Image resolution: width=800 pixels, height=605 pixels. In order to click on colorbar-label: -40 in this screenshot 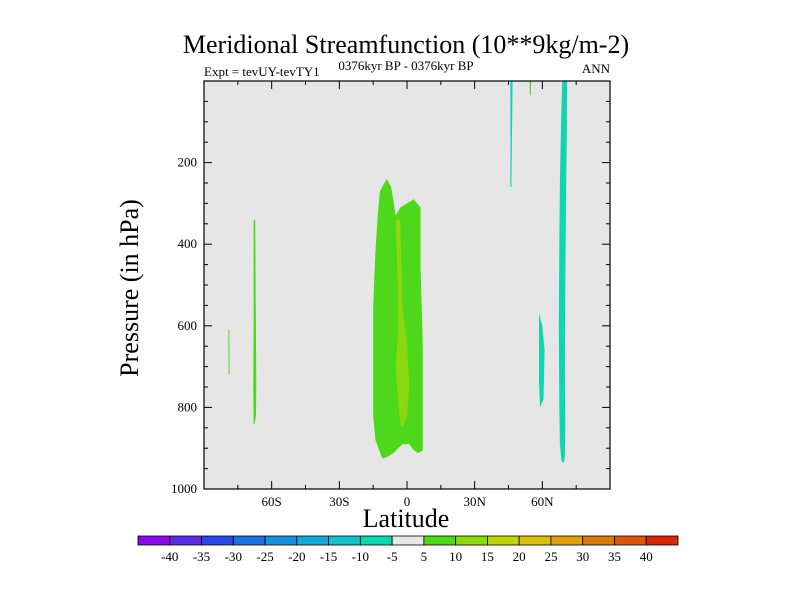, I will do `click(169, 556)`.